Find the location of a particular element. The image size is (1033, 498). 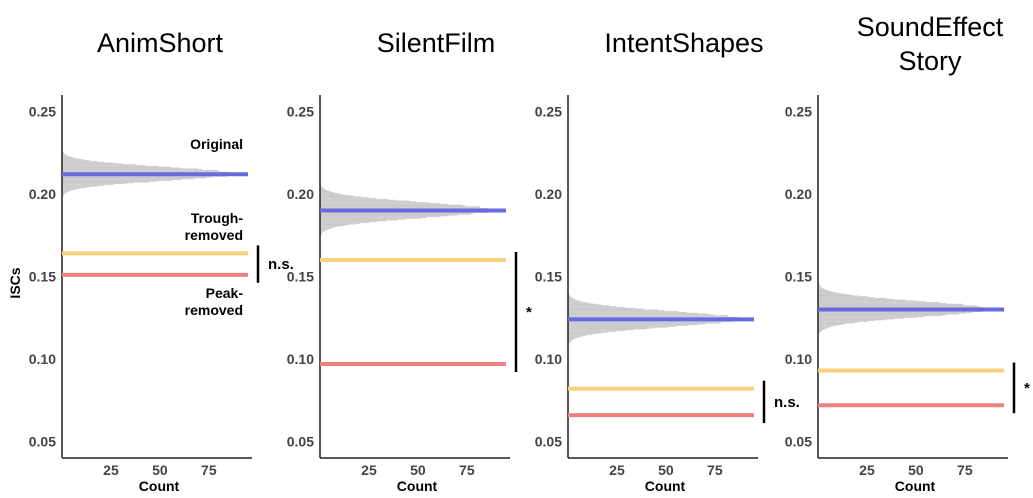

x-axis-label: Count is located at coordinates (159, 486).